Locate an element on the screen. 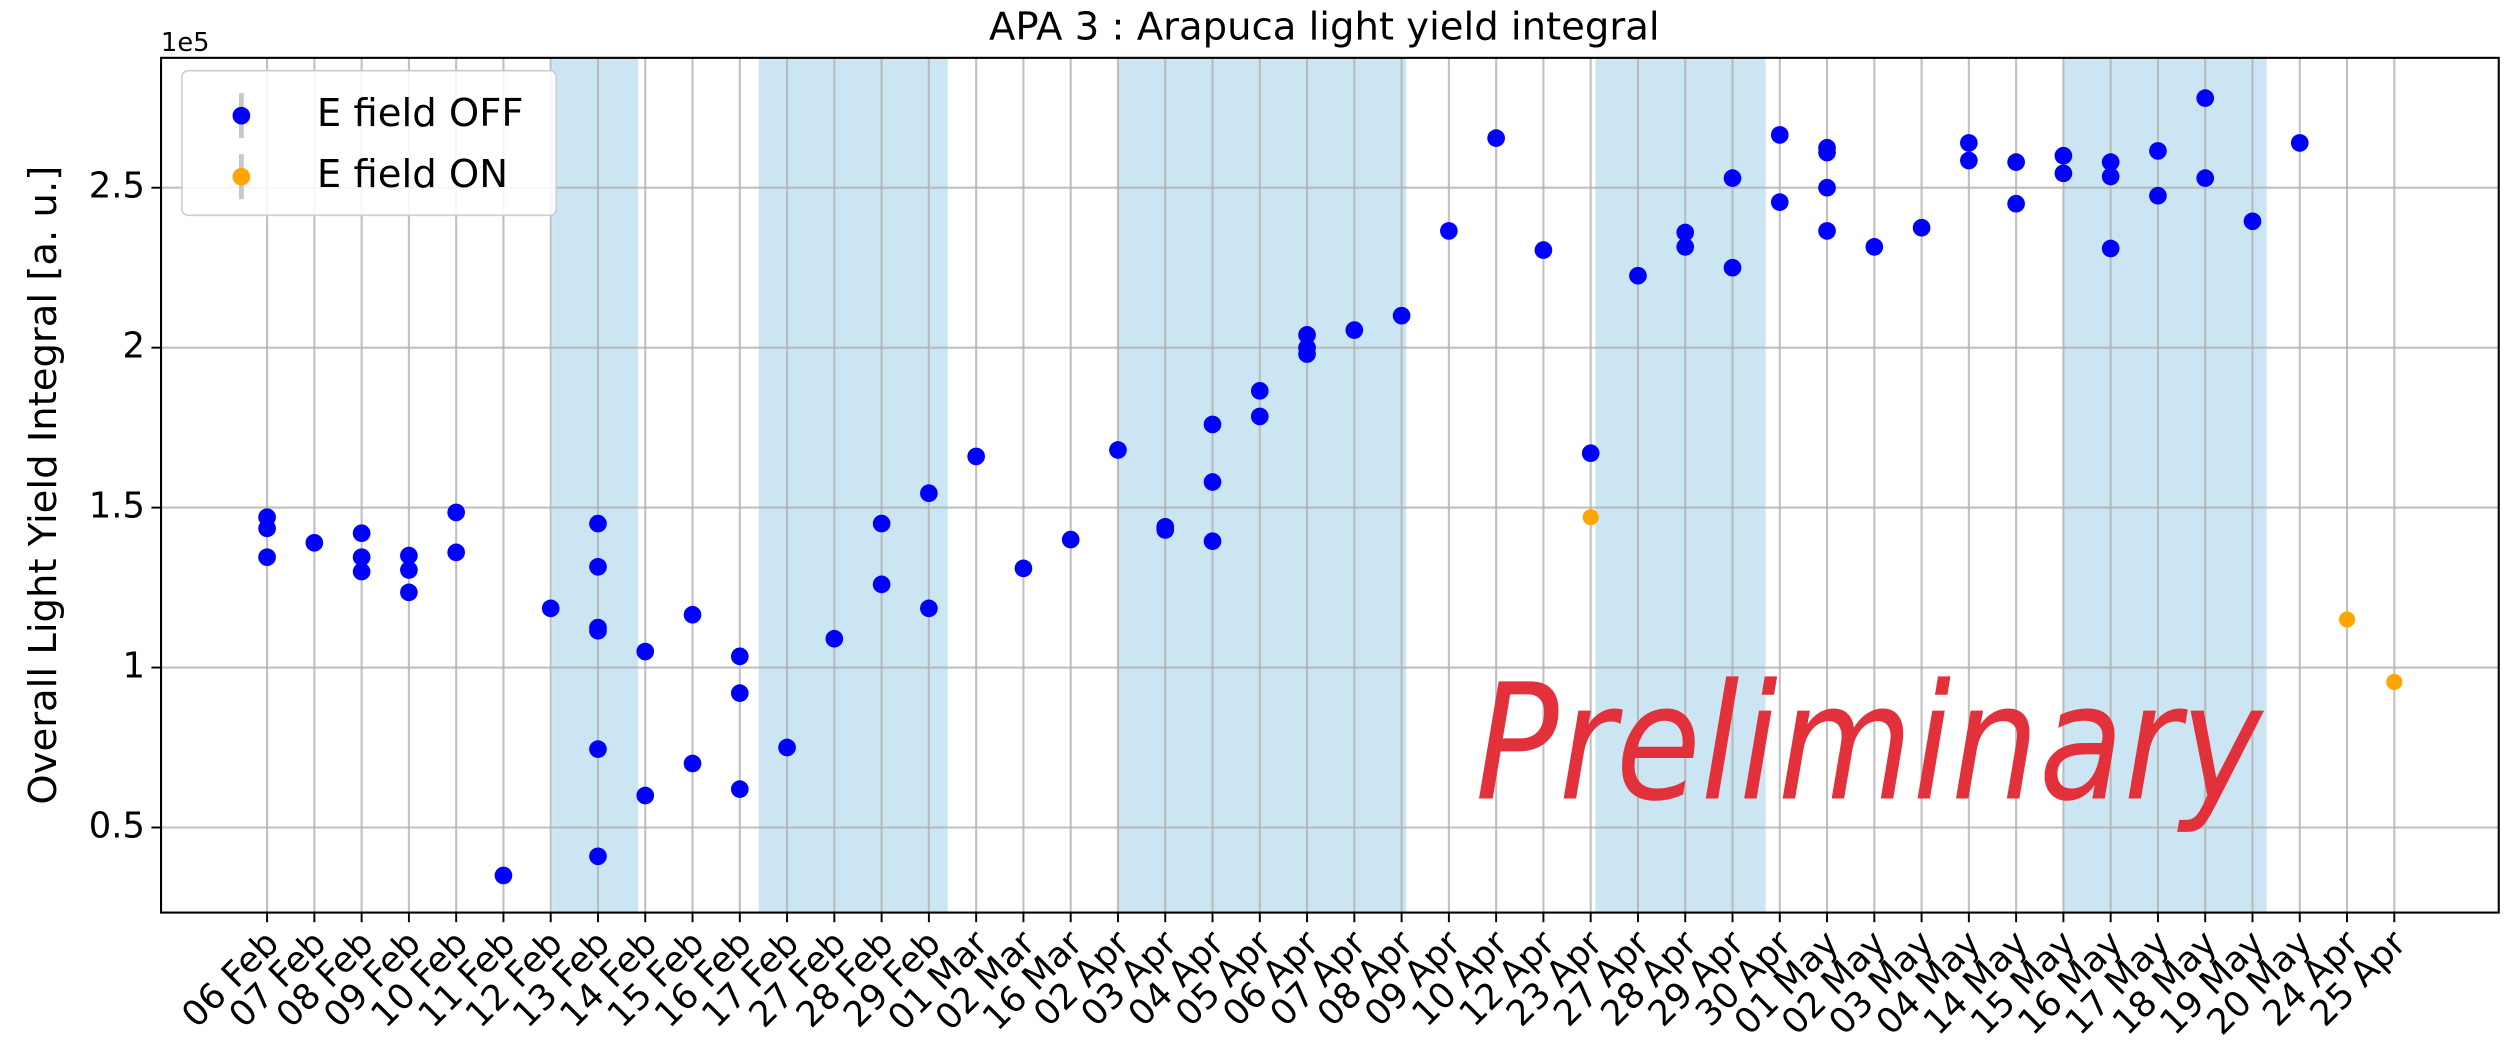  legend-label: E field OFF is located at coordinates (420, 113).